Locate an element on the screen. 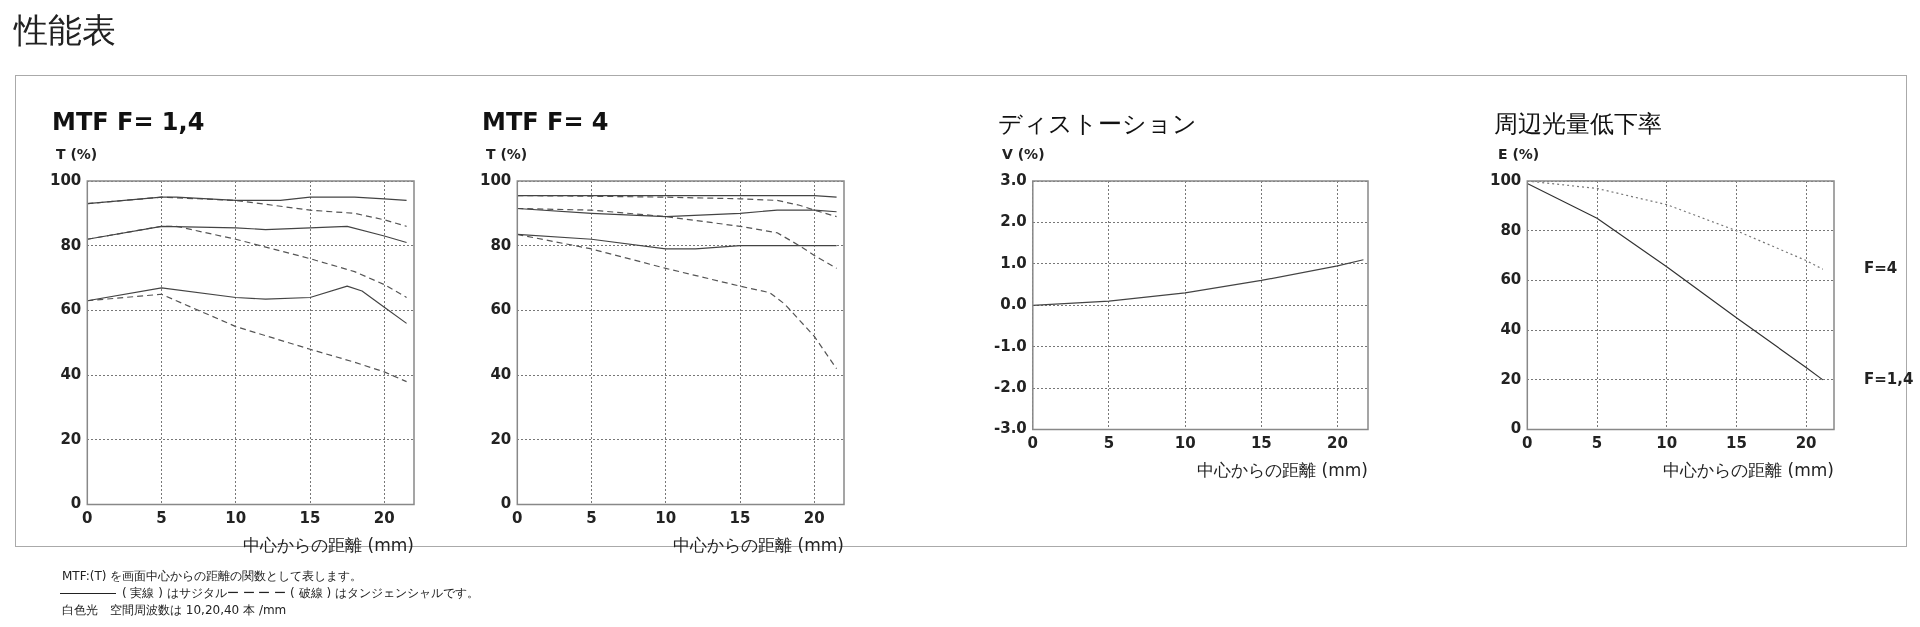 Image resolution: width=1920 pixels, height=627 pixels. y-axis-title: V (%) is located at coordinates (1023, 154).